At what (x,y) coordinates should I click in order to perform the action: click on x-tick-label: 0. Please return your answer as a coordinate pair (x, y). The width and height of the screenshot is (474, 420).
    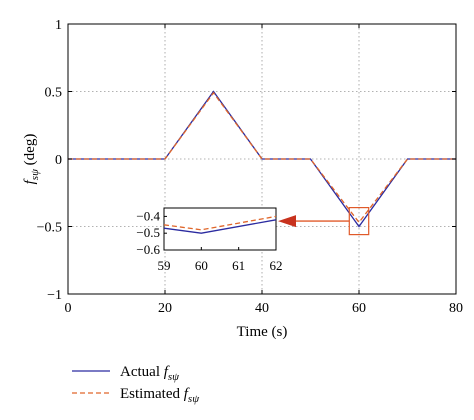
    Looking at the image, I should click on (68, 308).